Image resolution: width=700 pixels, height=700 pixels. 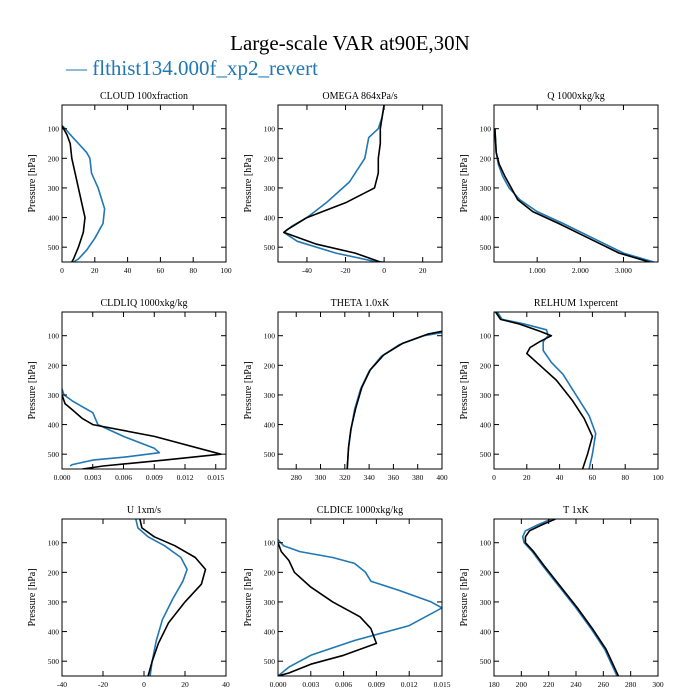 What do you see at coordinates (623, 270) in the screenshot?
I see `x-tick-label: 3.000` at bounding box center [623, 270].